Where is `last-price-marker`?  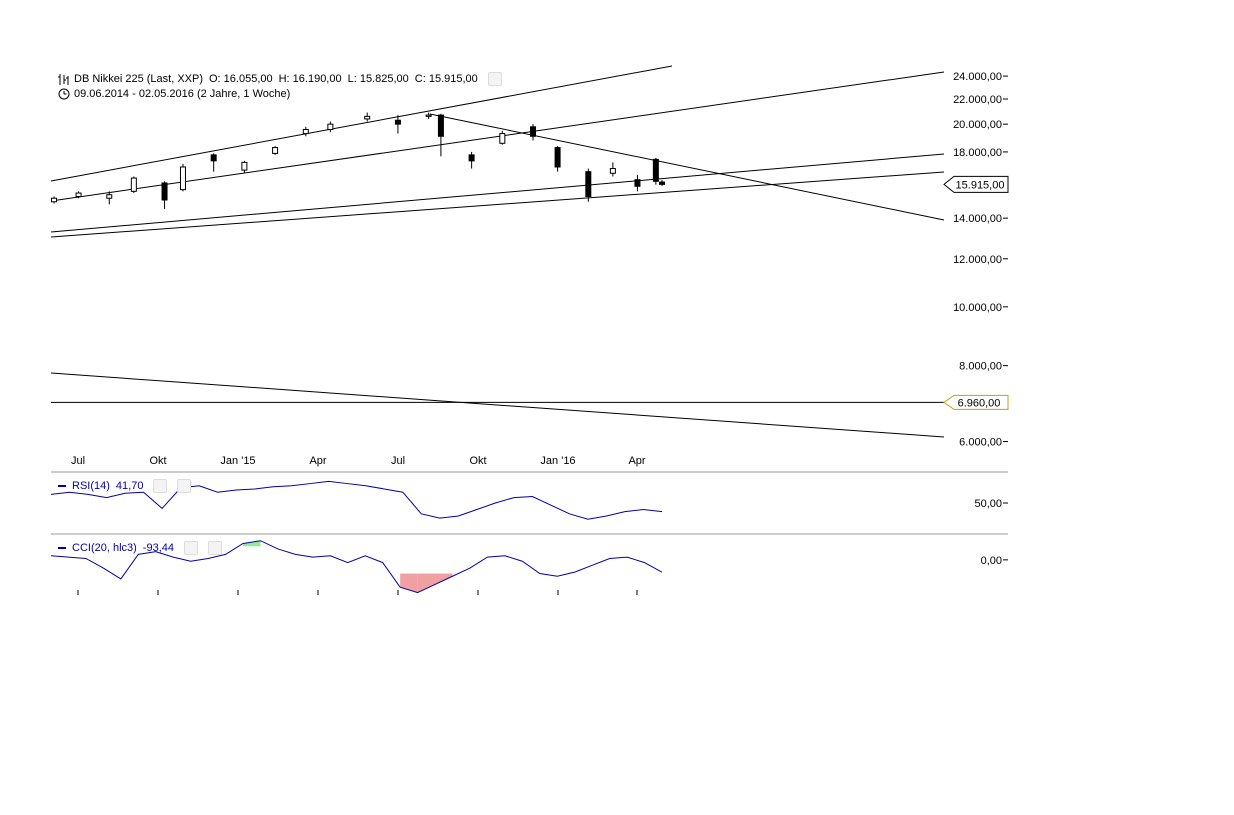 last-price-marker is located at coordinates (976, 184).